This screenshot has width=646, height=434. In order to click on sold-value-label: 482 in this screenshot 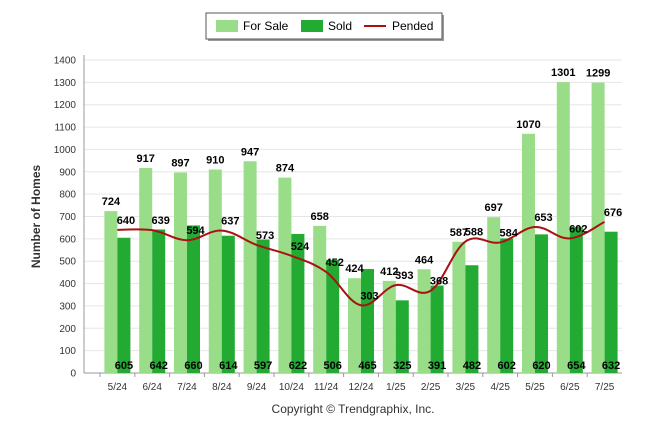, I will do `click(472, 366)`.